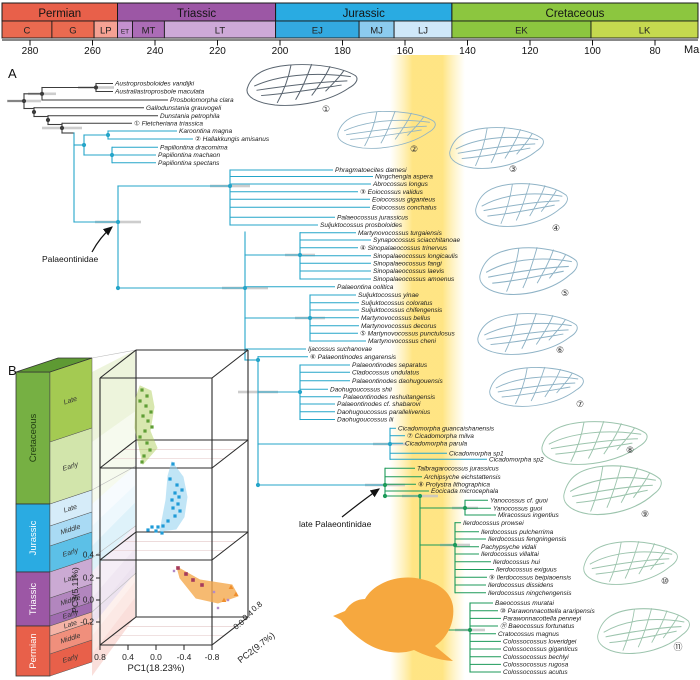  Describe the element at coordinates (353, 357) in the screenshot. I see `taxon-label: ⑥ Palaeontinodes angarensis` at that location.